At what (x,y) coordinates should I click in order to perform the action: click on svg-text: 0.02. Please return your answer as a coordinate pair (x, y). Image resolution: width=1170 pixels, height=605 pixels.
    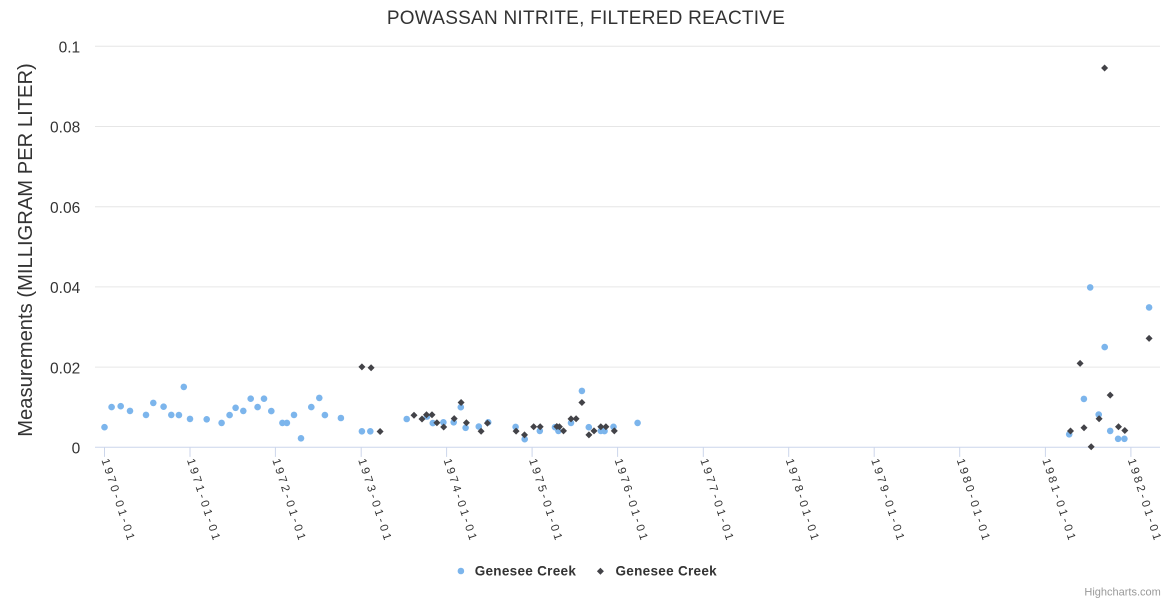
    Looking at the image, I should click on (65, 368).